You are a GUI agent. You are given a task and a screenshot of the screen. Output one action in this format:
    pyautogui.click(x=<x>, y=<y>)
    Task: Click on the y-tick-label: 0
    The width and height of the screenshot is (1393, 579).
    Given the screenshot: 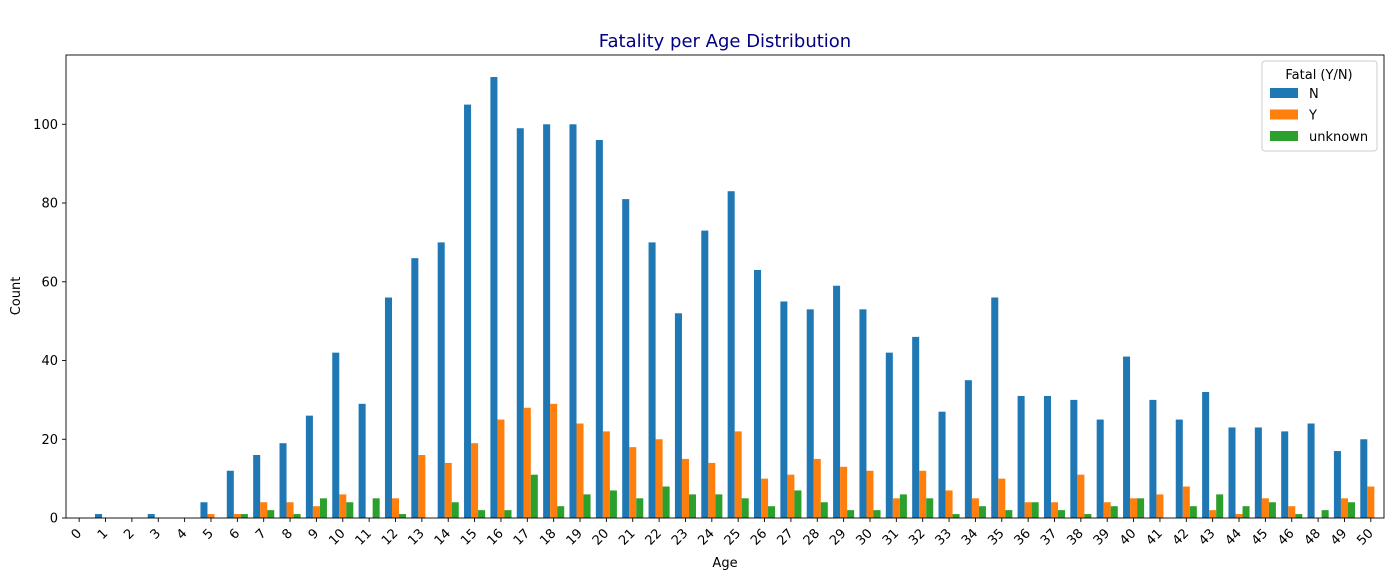 What is the action you would take?
    pyautogui.click(x=54, y=519)
    